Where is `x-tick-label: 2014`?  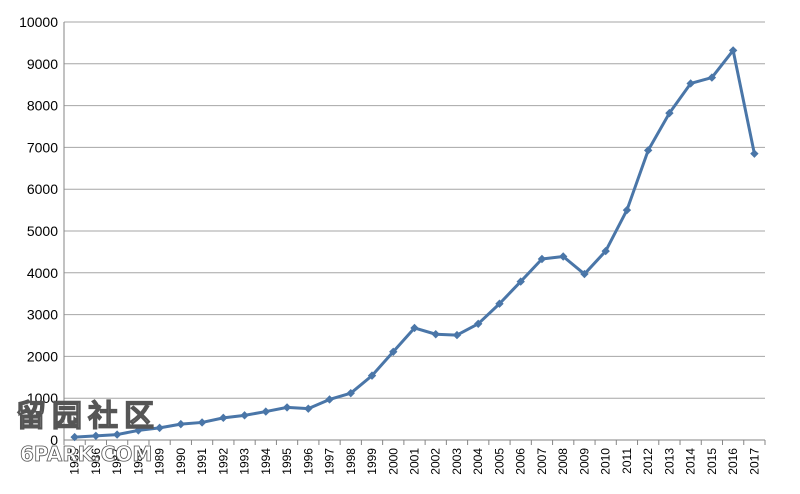 x-tick-label: 2014 is located at coordinates (691, 461).